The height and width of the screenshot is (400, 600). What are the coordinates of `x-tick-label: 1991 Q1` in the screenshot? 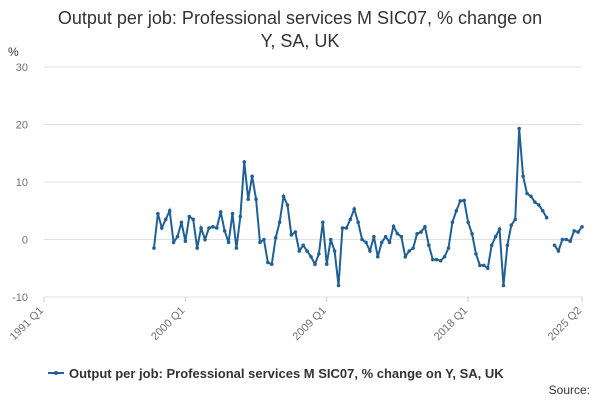 It's located at (27, 324).